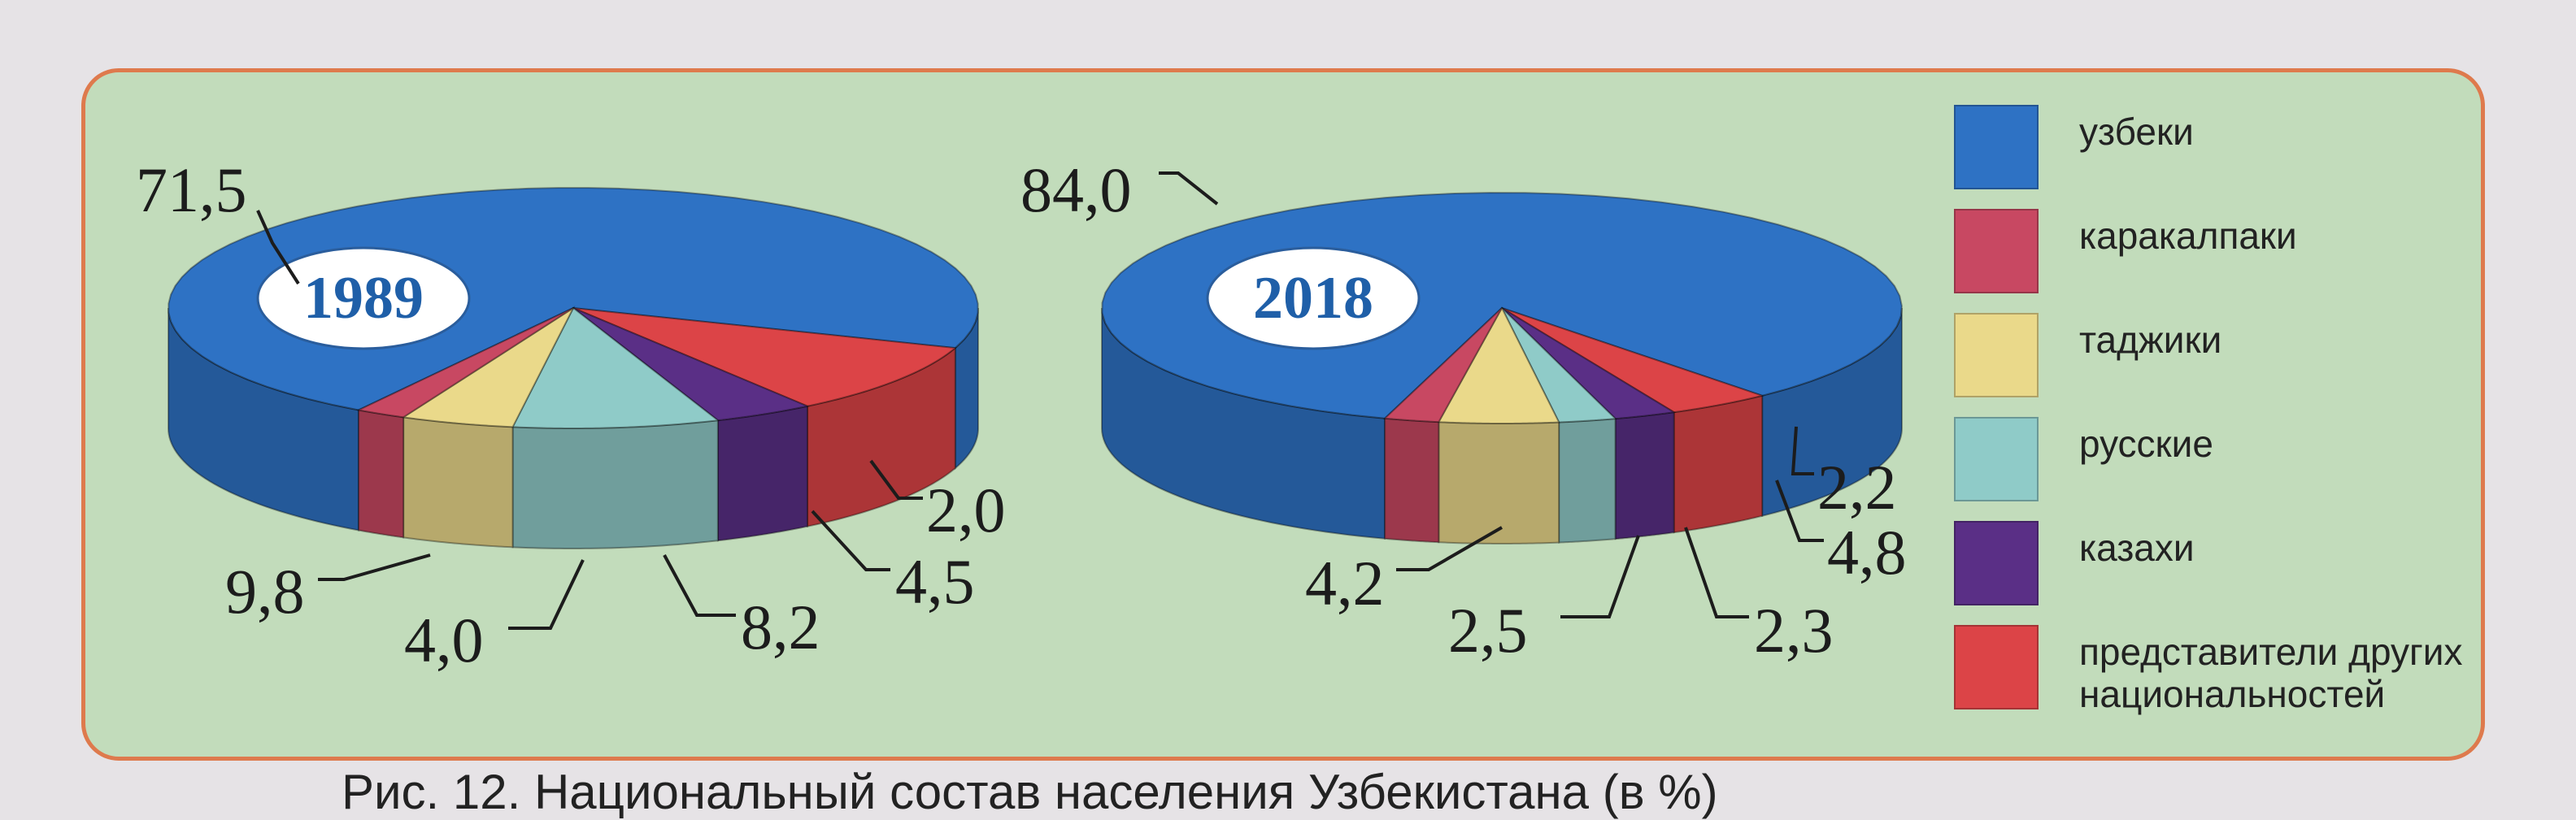 The width and height of the screenshot is (2576, 820). What do you see at coordinates (1719, 464) in the screenshot?
I see `pie-side-other-2018` at bounding box center [1719, 464].